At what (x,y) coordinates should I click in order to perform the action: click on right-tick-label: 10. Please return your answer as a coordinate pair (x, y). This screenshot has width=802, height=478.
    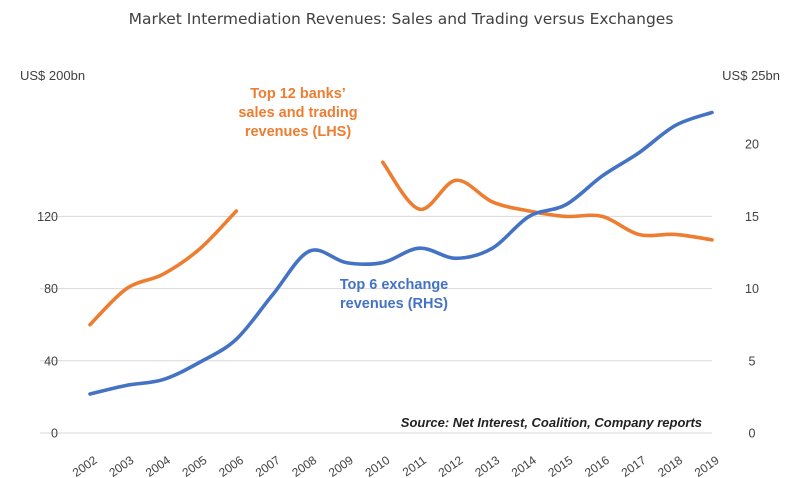
    Looking at the image, I should click on (752, 289).